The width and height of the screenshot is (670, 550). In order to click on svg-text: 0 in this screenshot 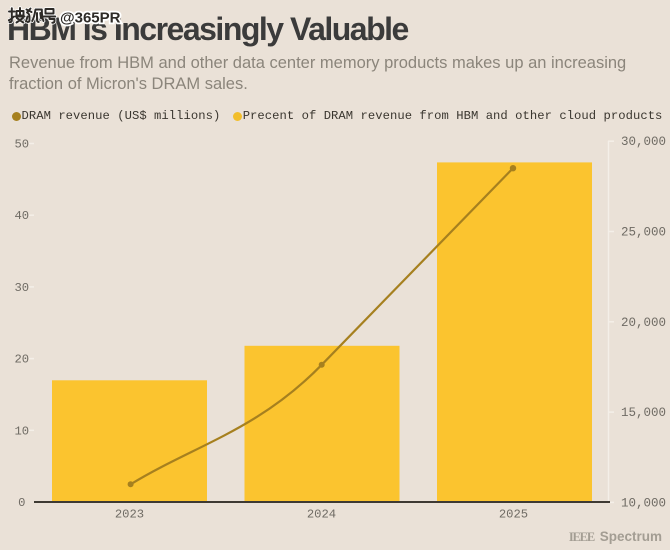, I will do `click(21, 503)`.